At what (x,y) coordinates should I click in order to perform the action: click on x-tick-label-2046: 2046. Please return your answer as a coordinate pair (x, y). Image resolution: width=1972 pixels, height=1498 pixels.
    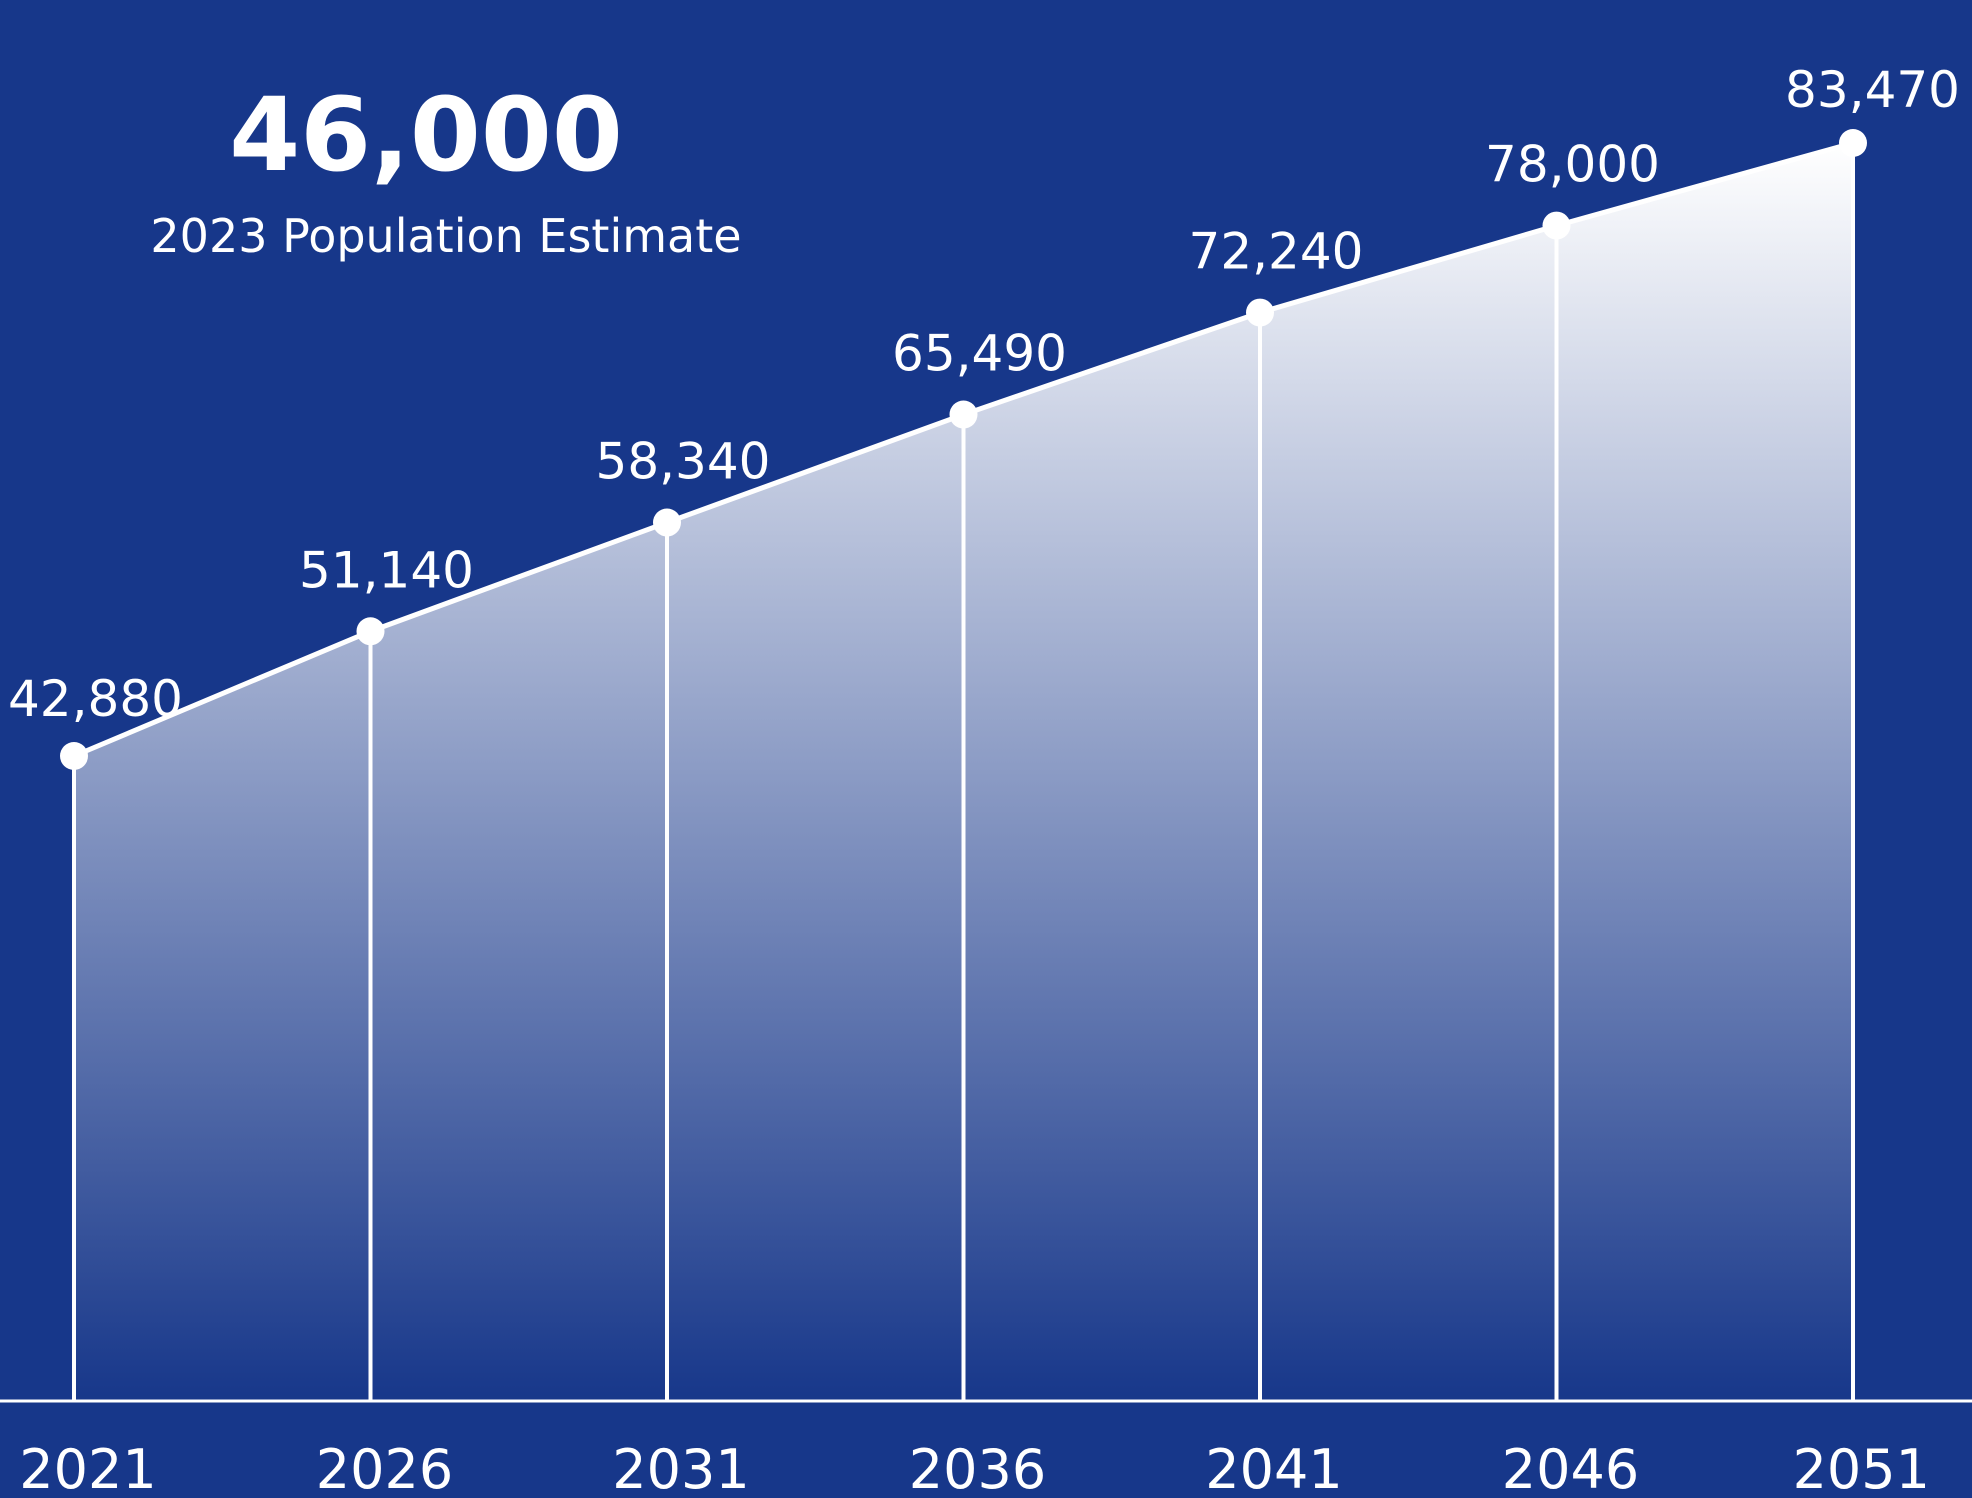
    Looking at the image, I should click on (1570, 1468).